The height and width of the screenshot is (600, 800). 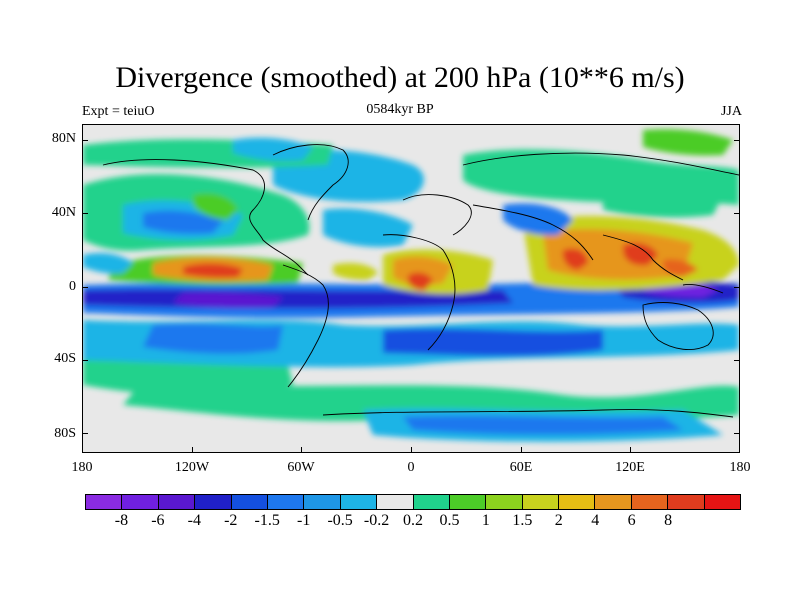 I want to click on colorbar, so click(x=413, y=502).